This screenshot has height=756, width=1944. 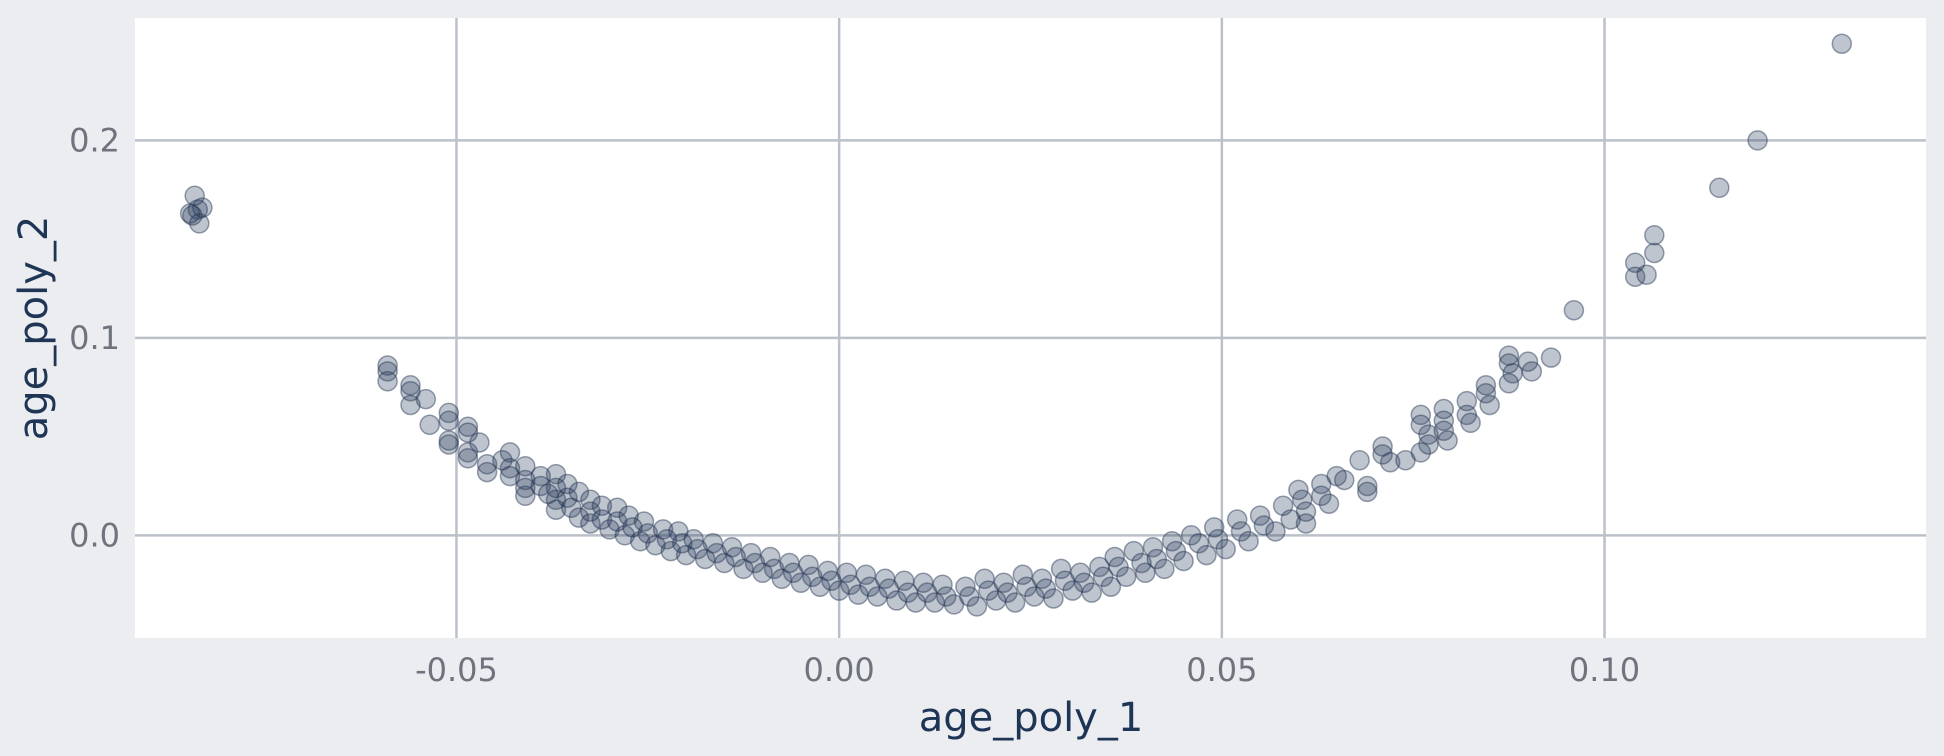 I want to click on y-tick-label: 0.0, so click(x=94, y=535).